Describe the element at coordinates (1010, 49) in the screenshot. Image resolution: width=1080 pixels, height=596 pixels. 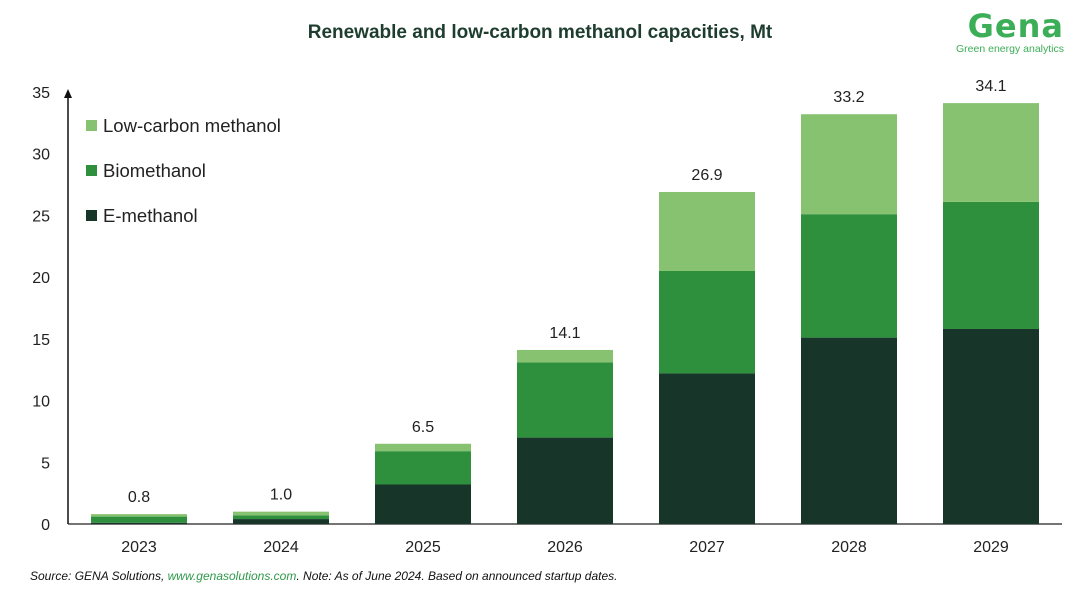
I see `logo-tagline: Green energy analytics` at that location.